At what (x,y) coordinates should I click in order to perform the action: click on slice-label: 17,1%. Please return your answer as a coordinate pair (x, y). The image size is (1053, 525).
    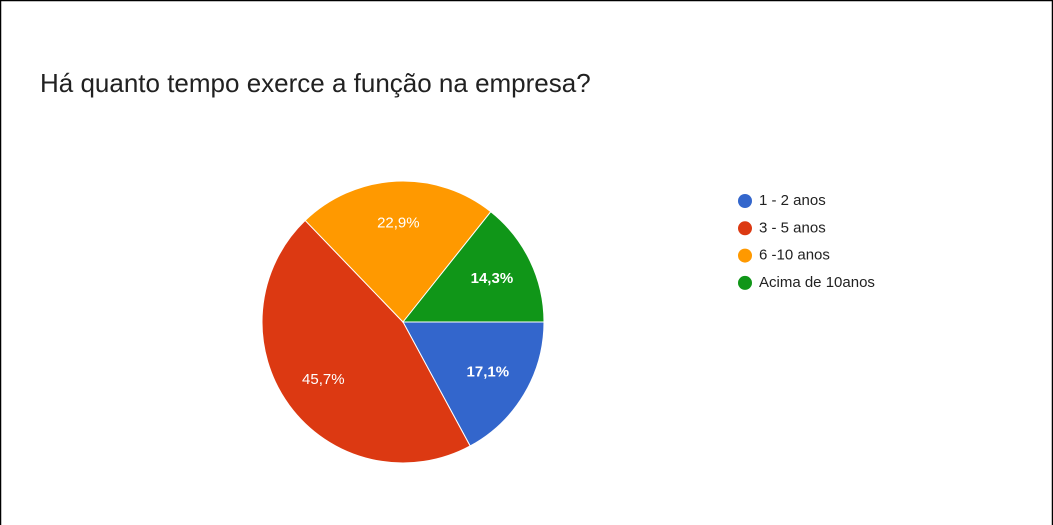
    Looking at the image, I should click on (488, 371).